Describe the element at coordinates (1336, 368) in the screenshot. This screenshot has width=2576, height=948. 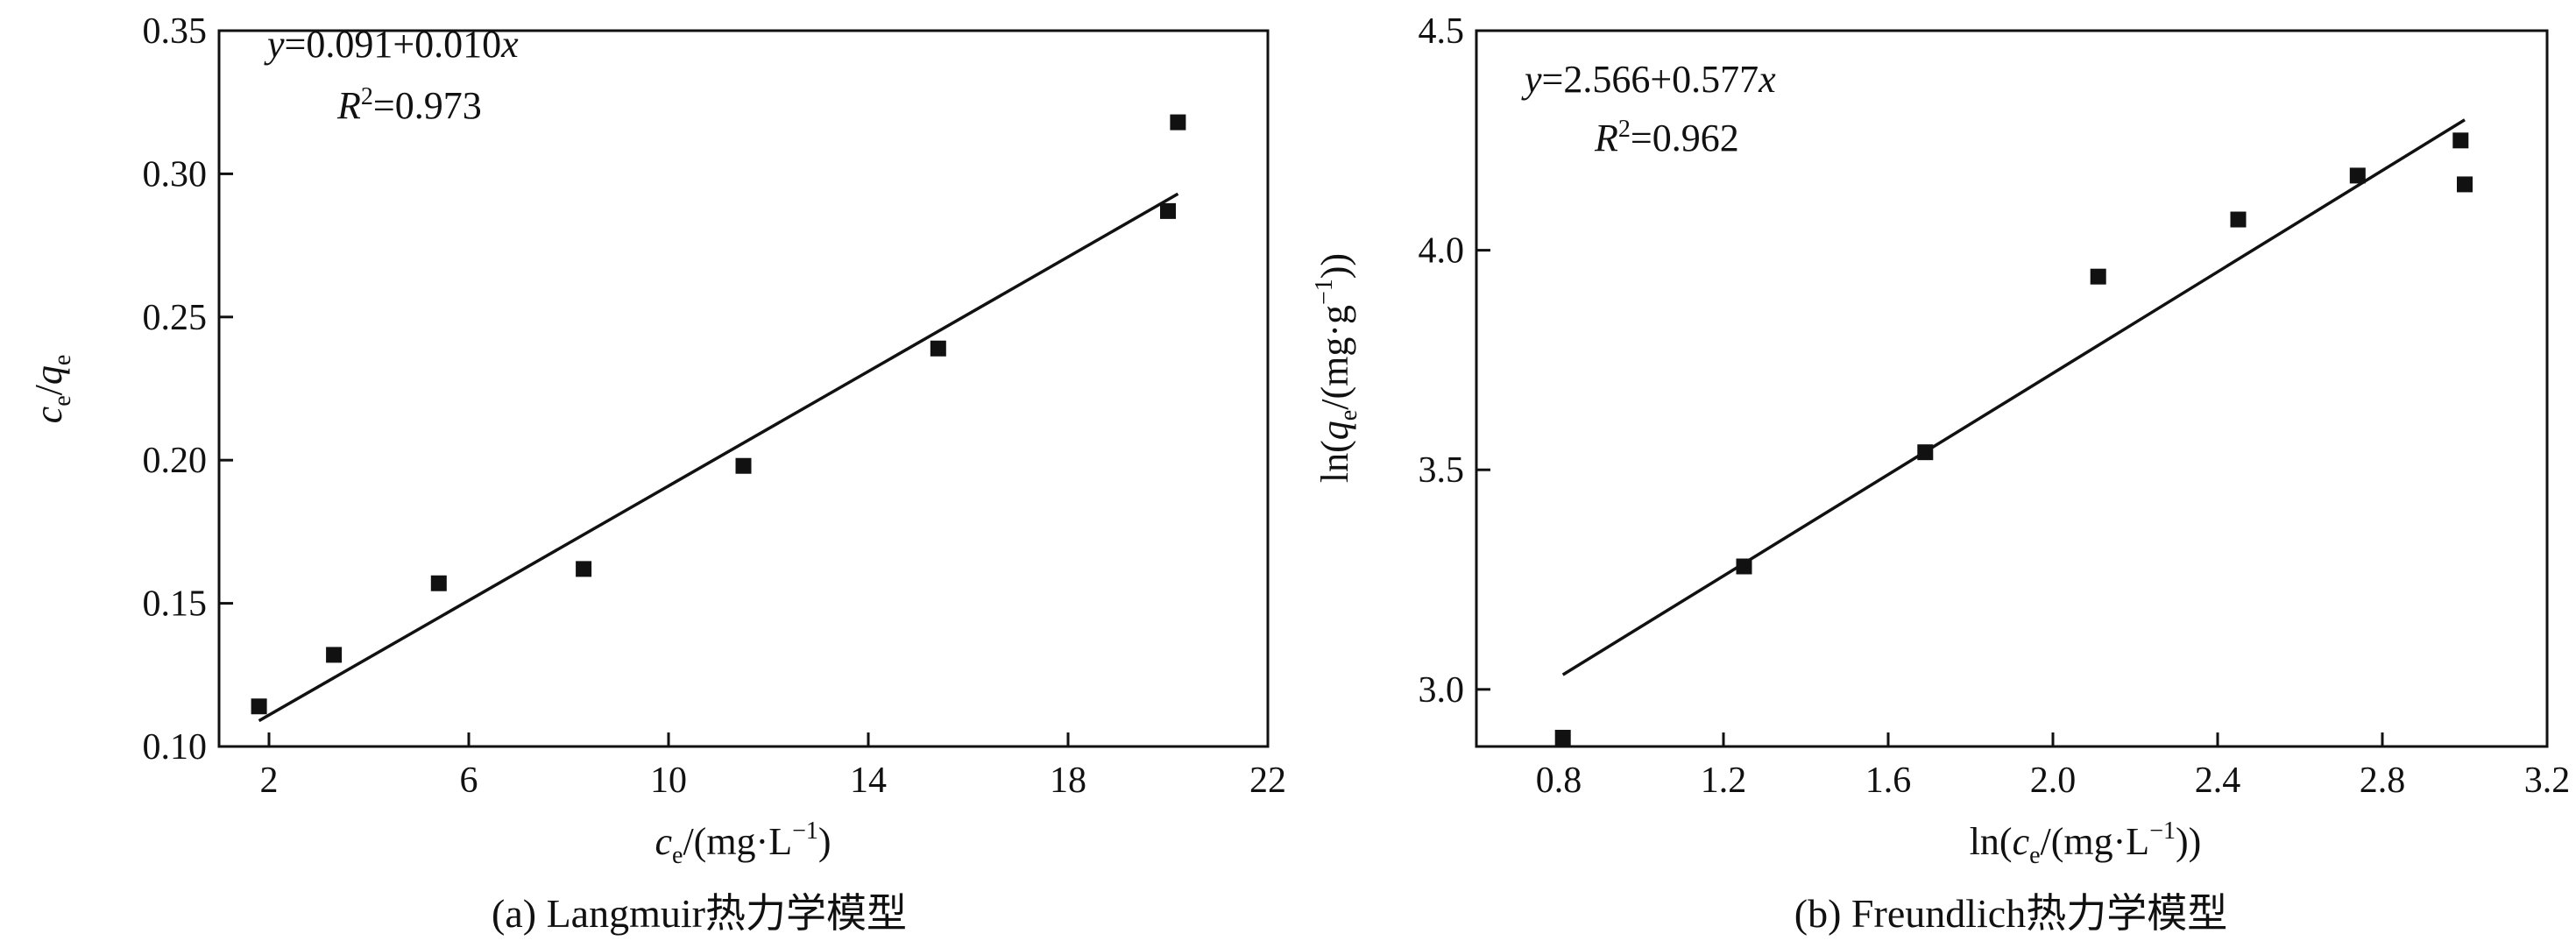
I see `panel-b-y-axis-label: ln(qe/(mg·g−1))` at that location.